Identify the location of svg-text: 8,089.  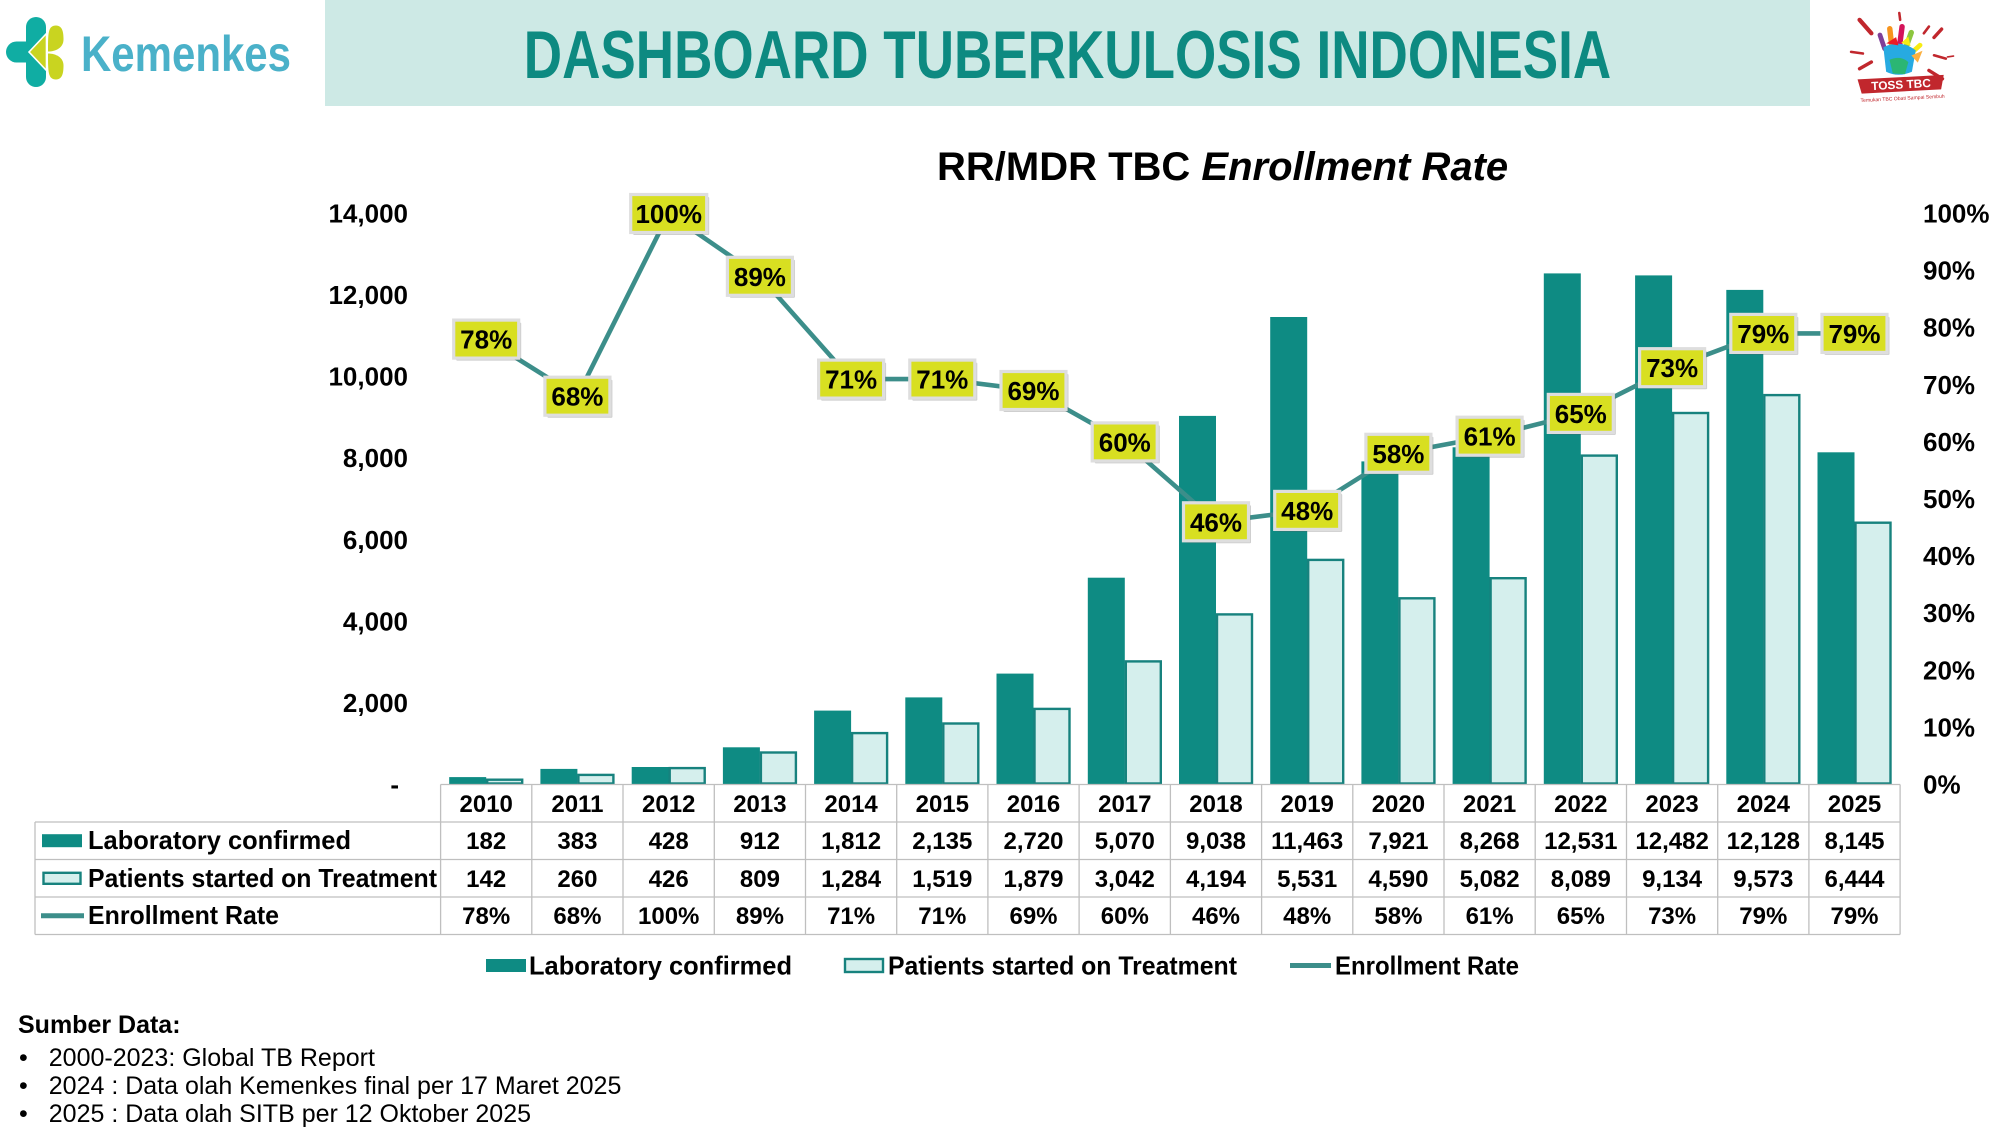
(1581, 879).